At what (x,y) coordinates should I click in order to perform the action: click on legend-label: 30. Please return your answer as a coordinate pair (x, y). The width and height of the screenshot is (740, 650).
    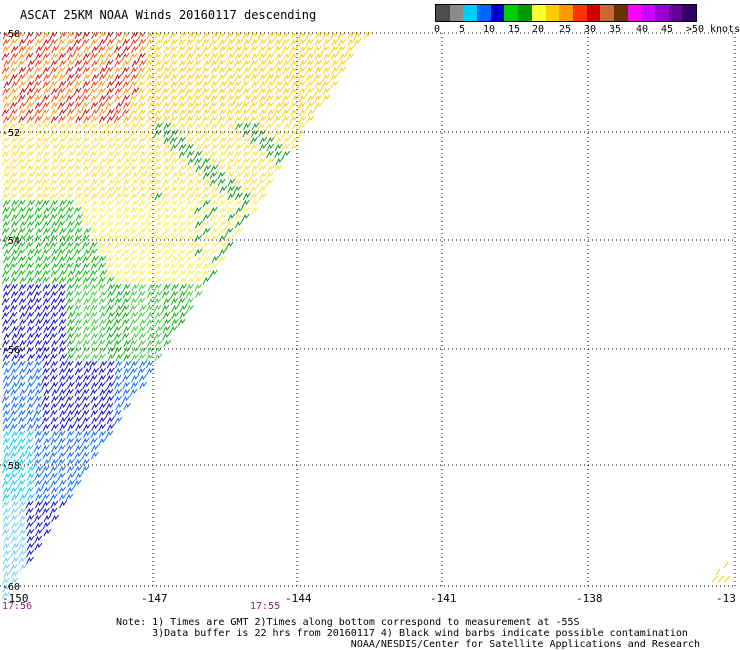
    Looking at the image, I should click on (590, 29).